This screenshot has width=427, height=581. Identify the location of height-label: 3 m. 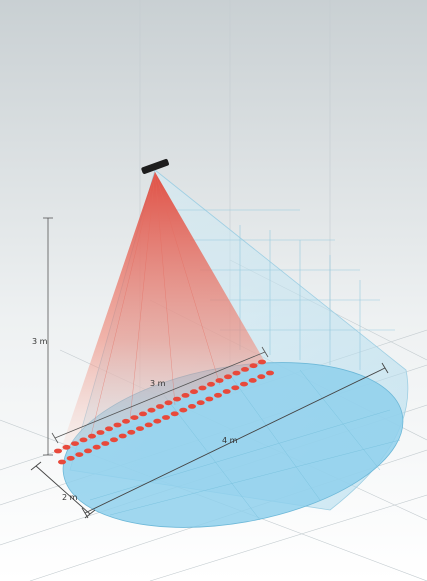
(40, 341).